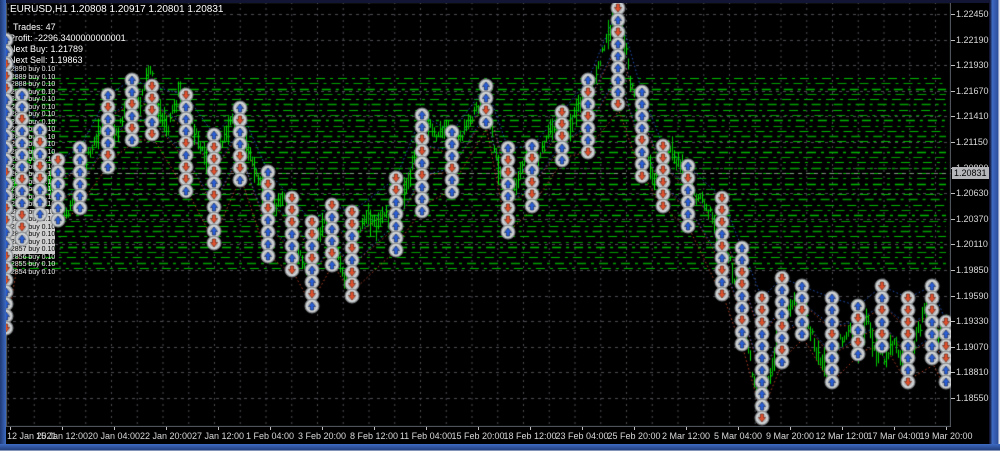 The width and height of the screenshot is (1000, 451). I want to click on time-label: 12 Jan 2021, so click(32, 436).